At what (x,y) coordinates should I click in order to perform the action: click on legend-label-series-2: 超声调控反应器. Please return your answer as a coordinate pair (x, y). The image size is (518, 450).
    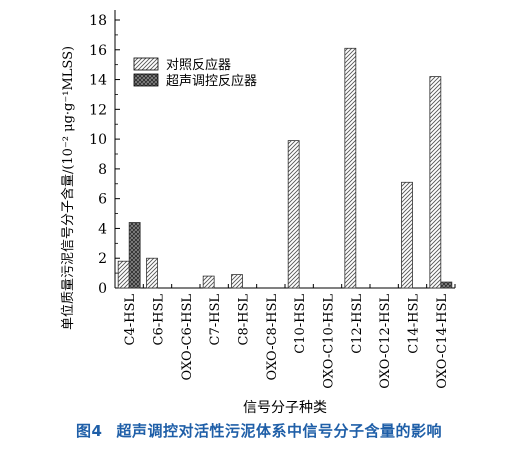
    Looking at the image, I should click on (211, 81).